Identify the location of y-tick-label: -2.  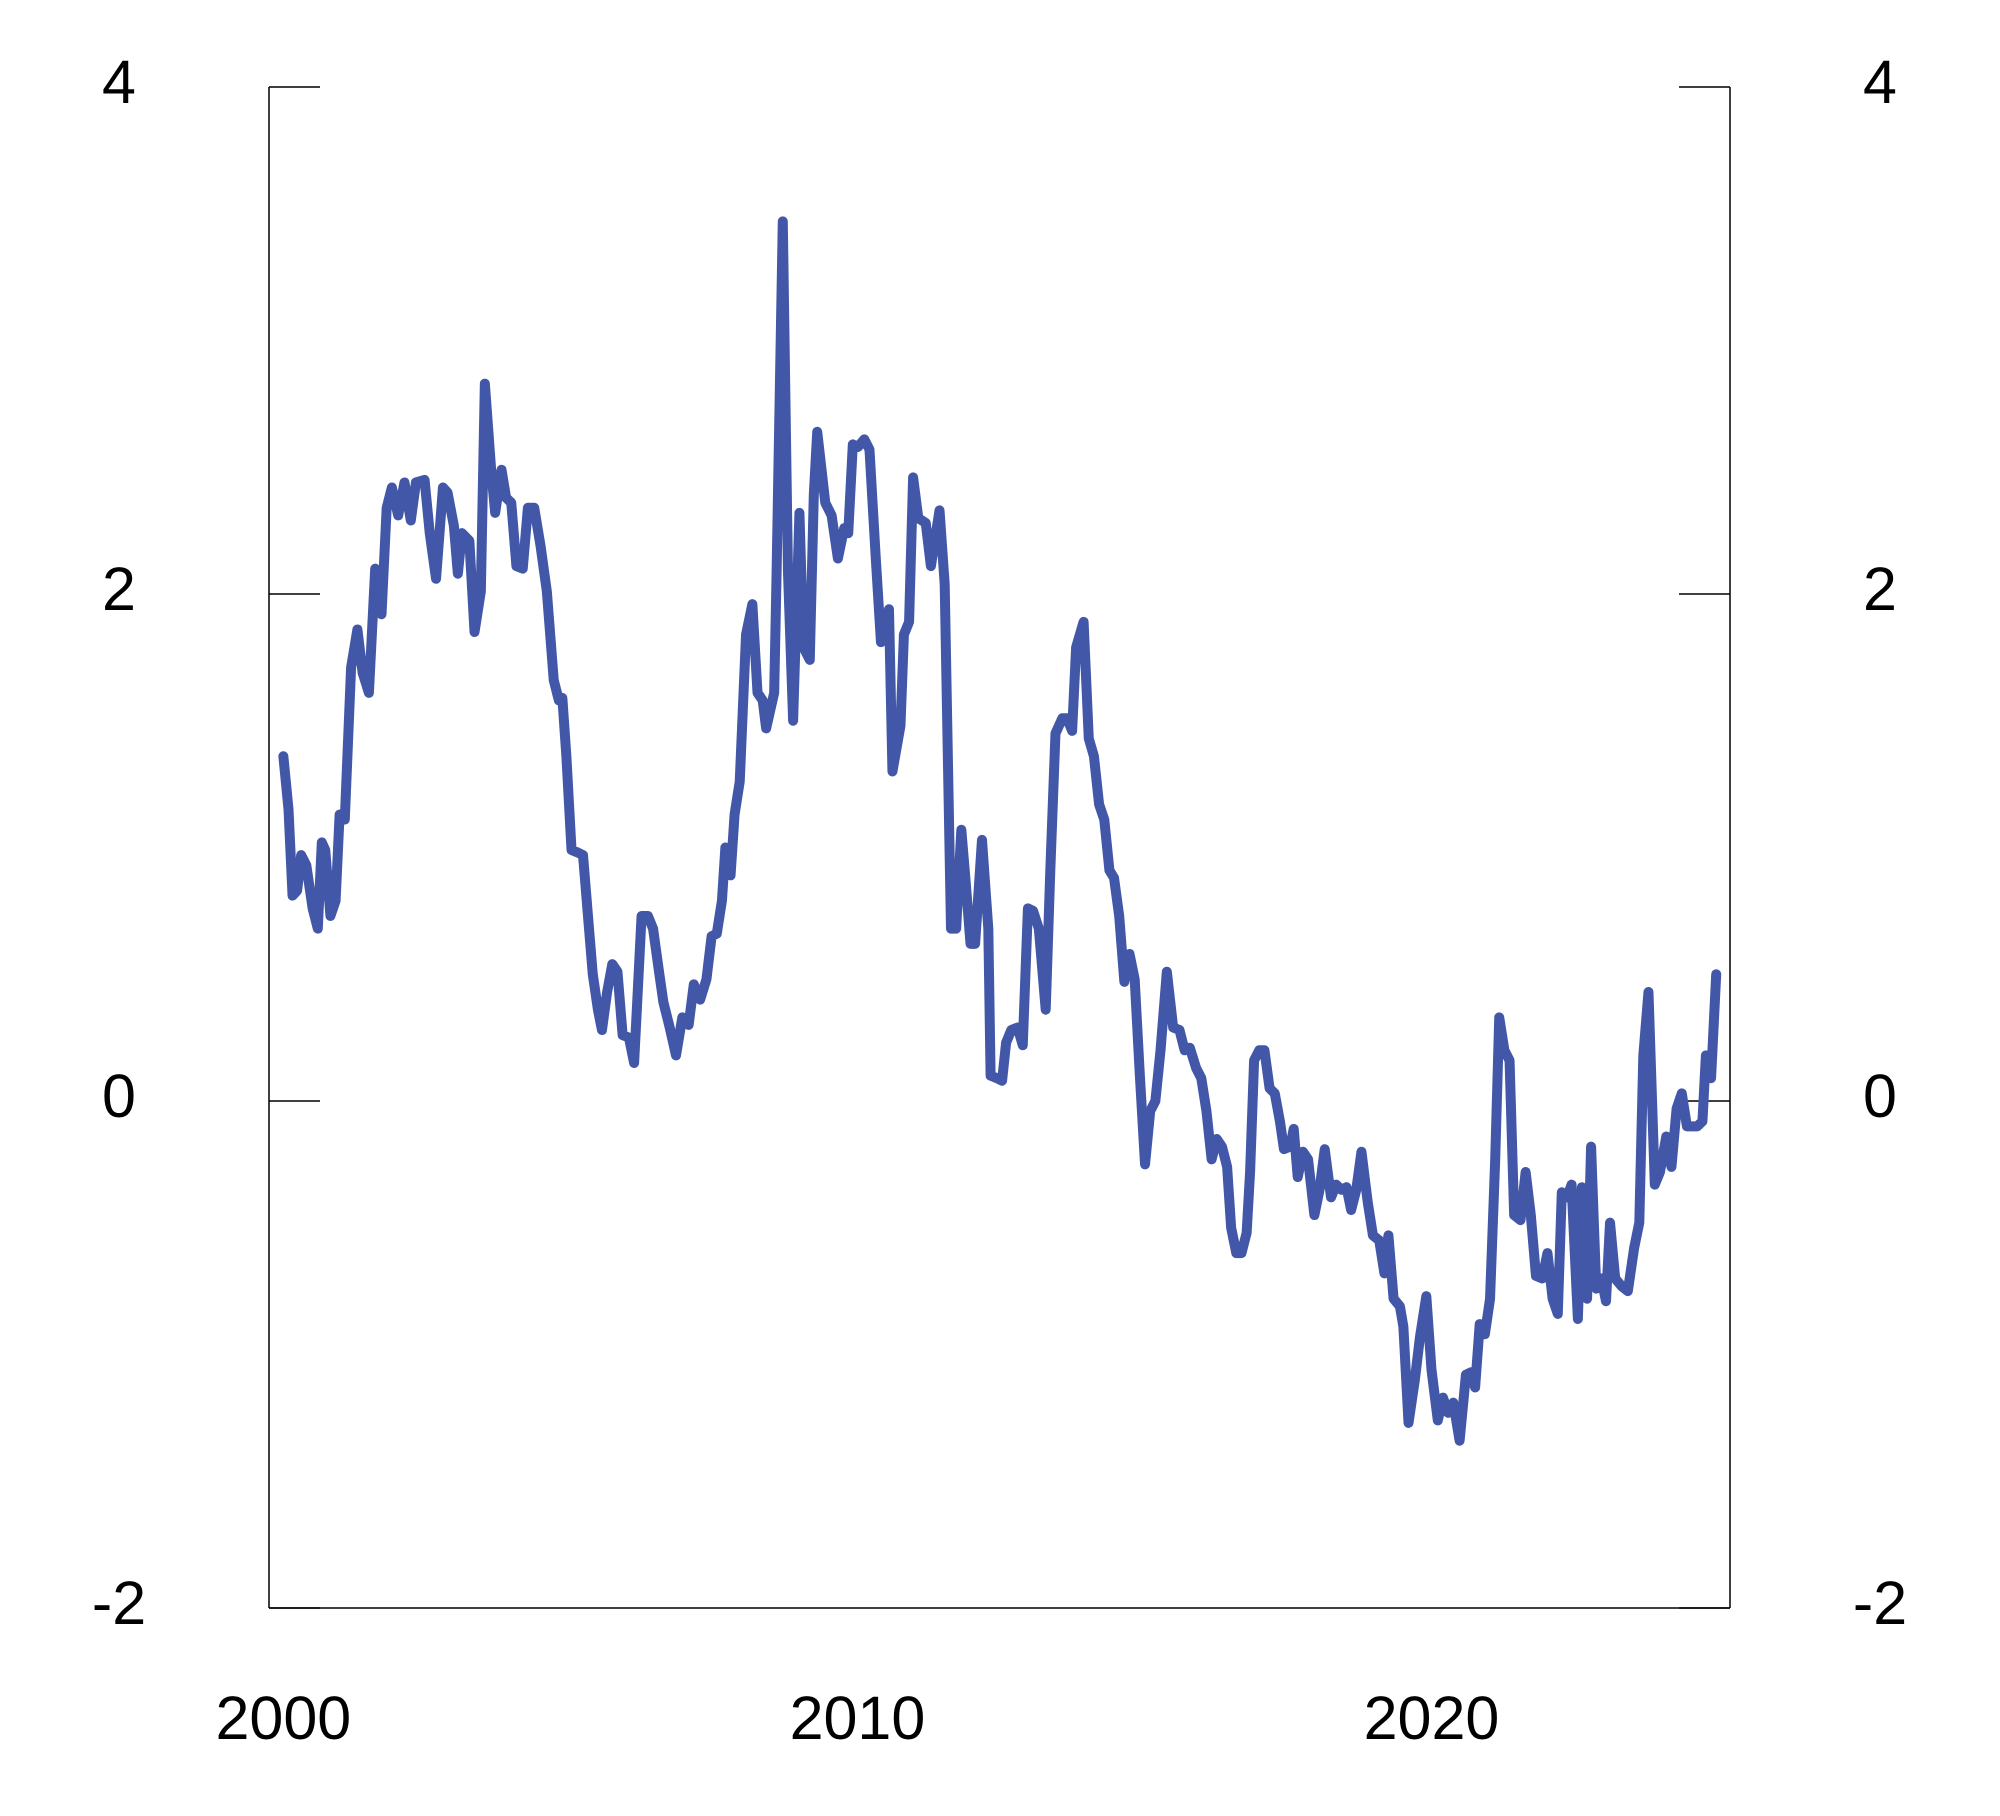
(119, 1603).